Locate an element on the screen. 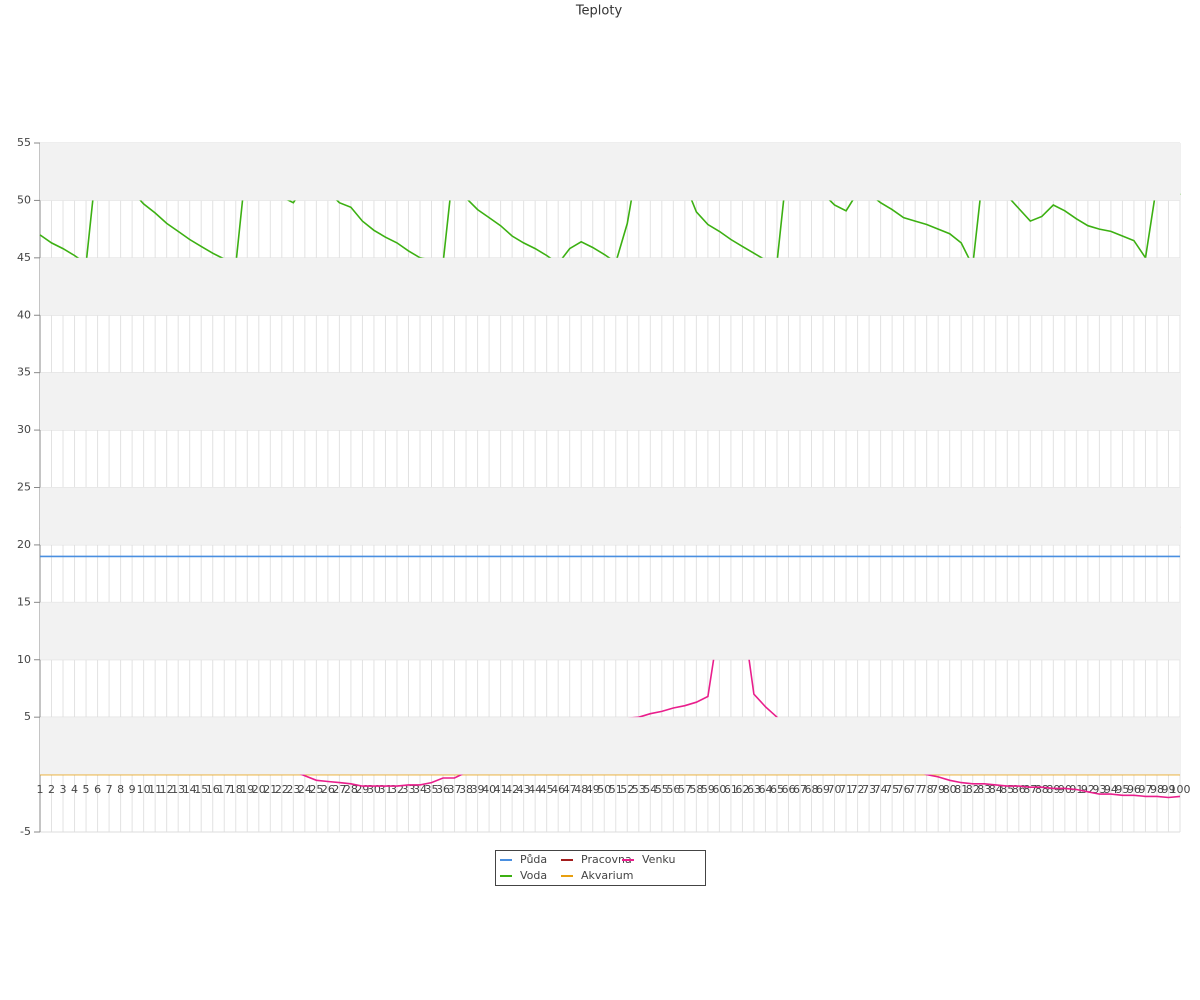 Image resolution: width=1200 pixels, height=1000 pixels. x-tick-label: 55 is located at coordinates (662, 789).